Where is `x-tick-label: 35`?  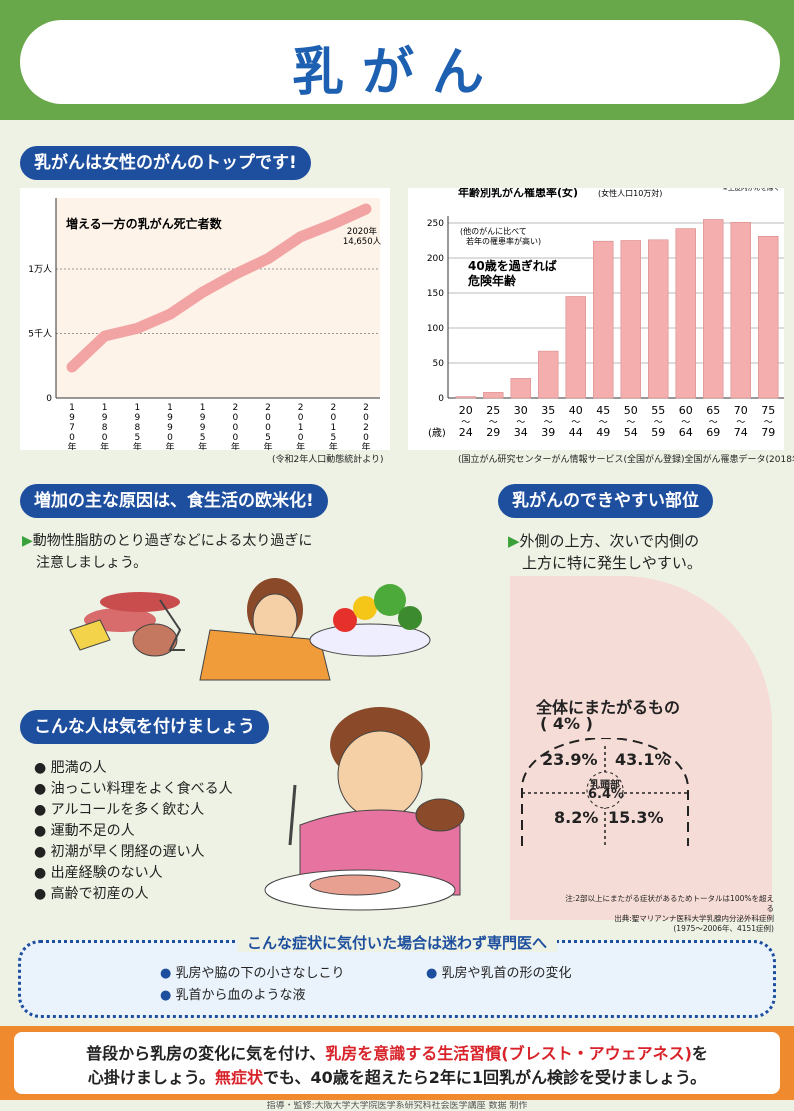
x-tick-label: 35 is located at coordinates (548, 410).